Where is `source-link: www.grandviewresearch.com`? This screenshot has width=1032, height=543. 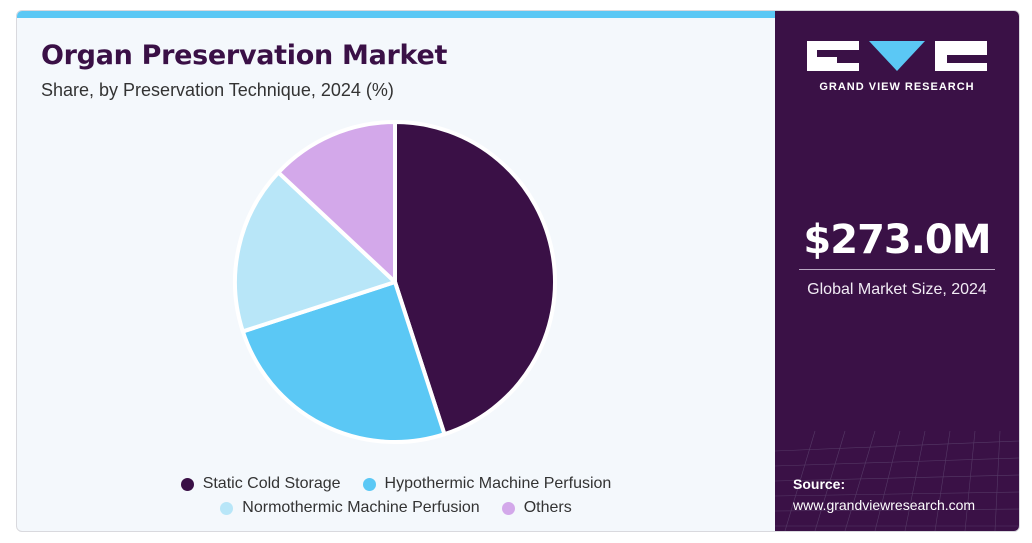
source-link: www.grandviewresearch.com is located at coordinates (884, 505).